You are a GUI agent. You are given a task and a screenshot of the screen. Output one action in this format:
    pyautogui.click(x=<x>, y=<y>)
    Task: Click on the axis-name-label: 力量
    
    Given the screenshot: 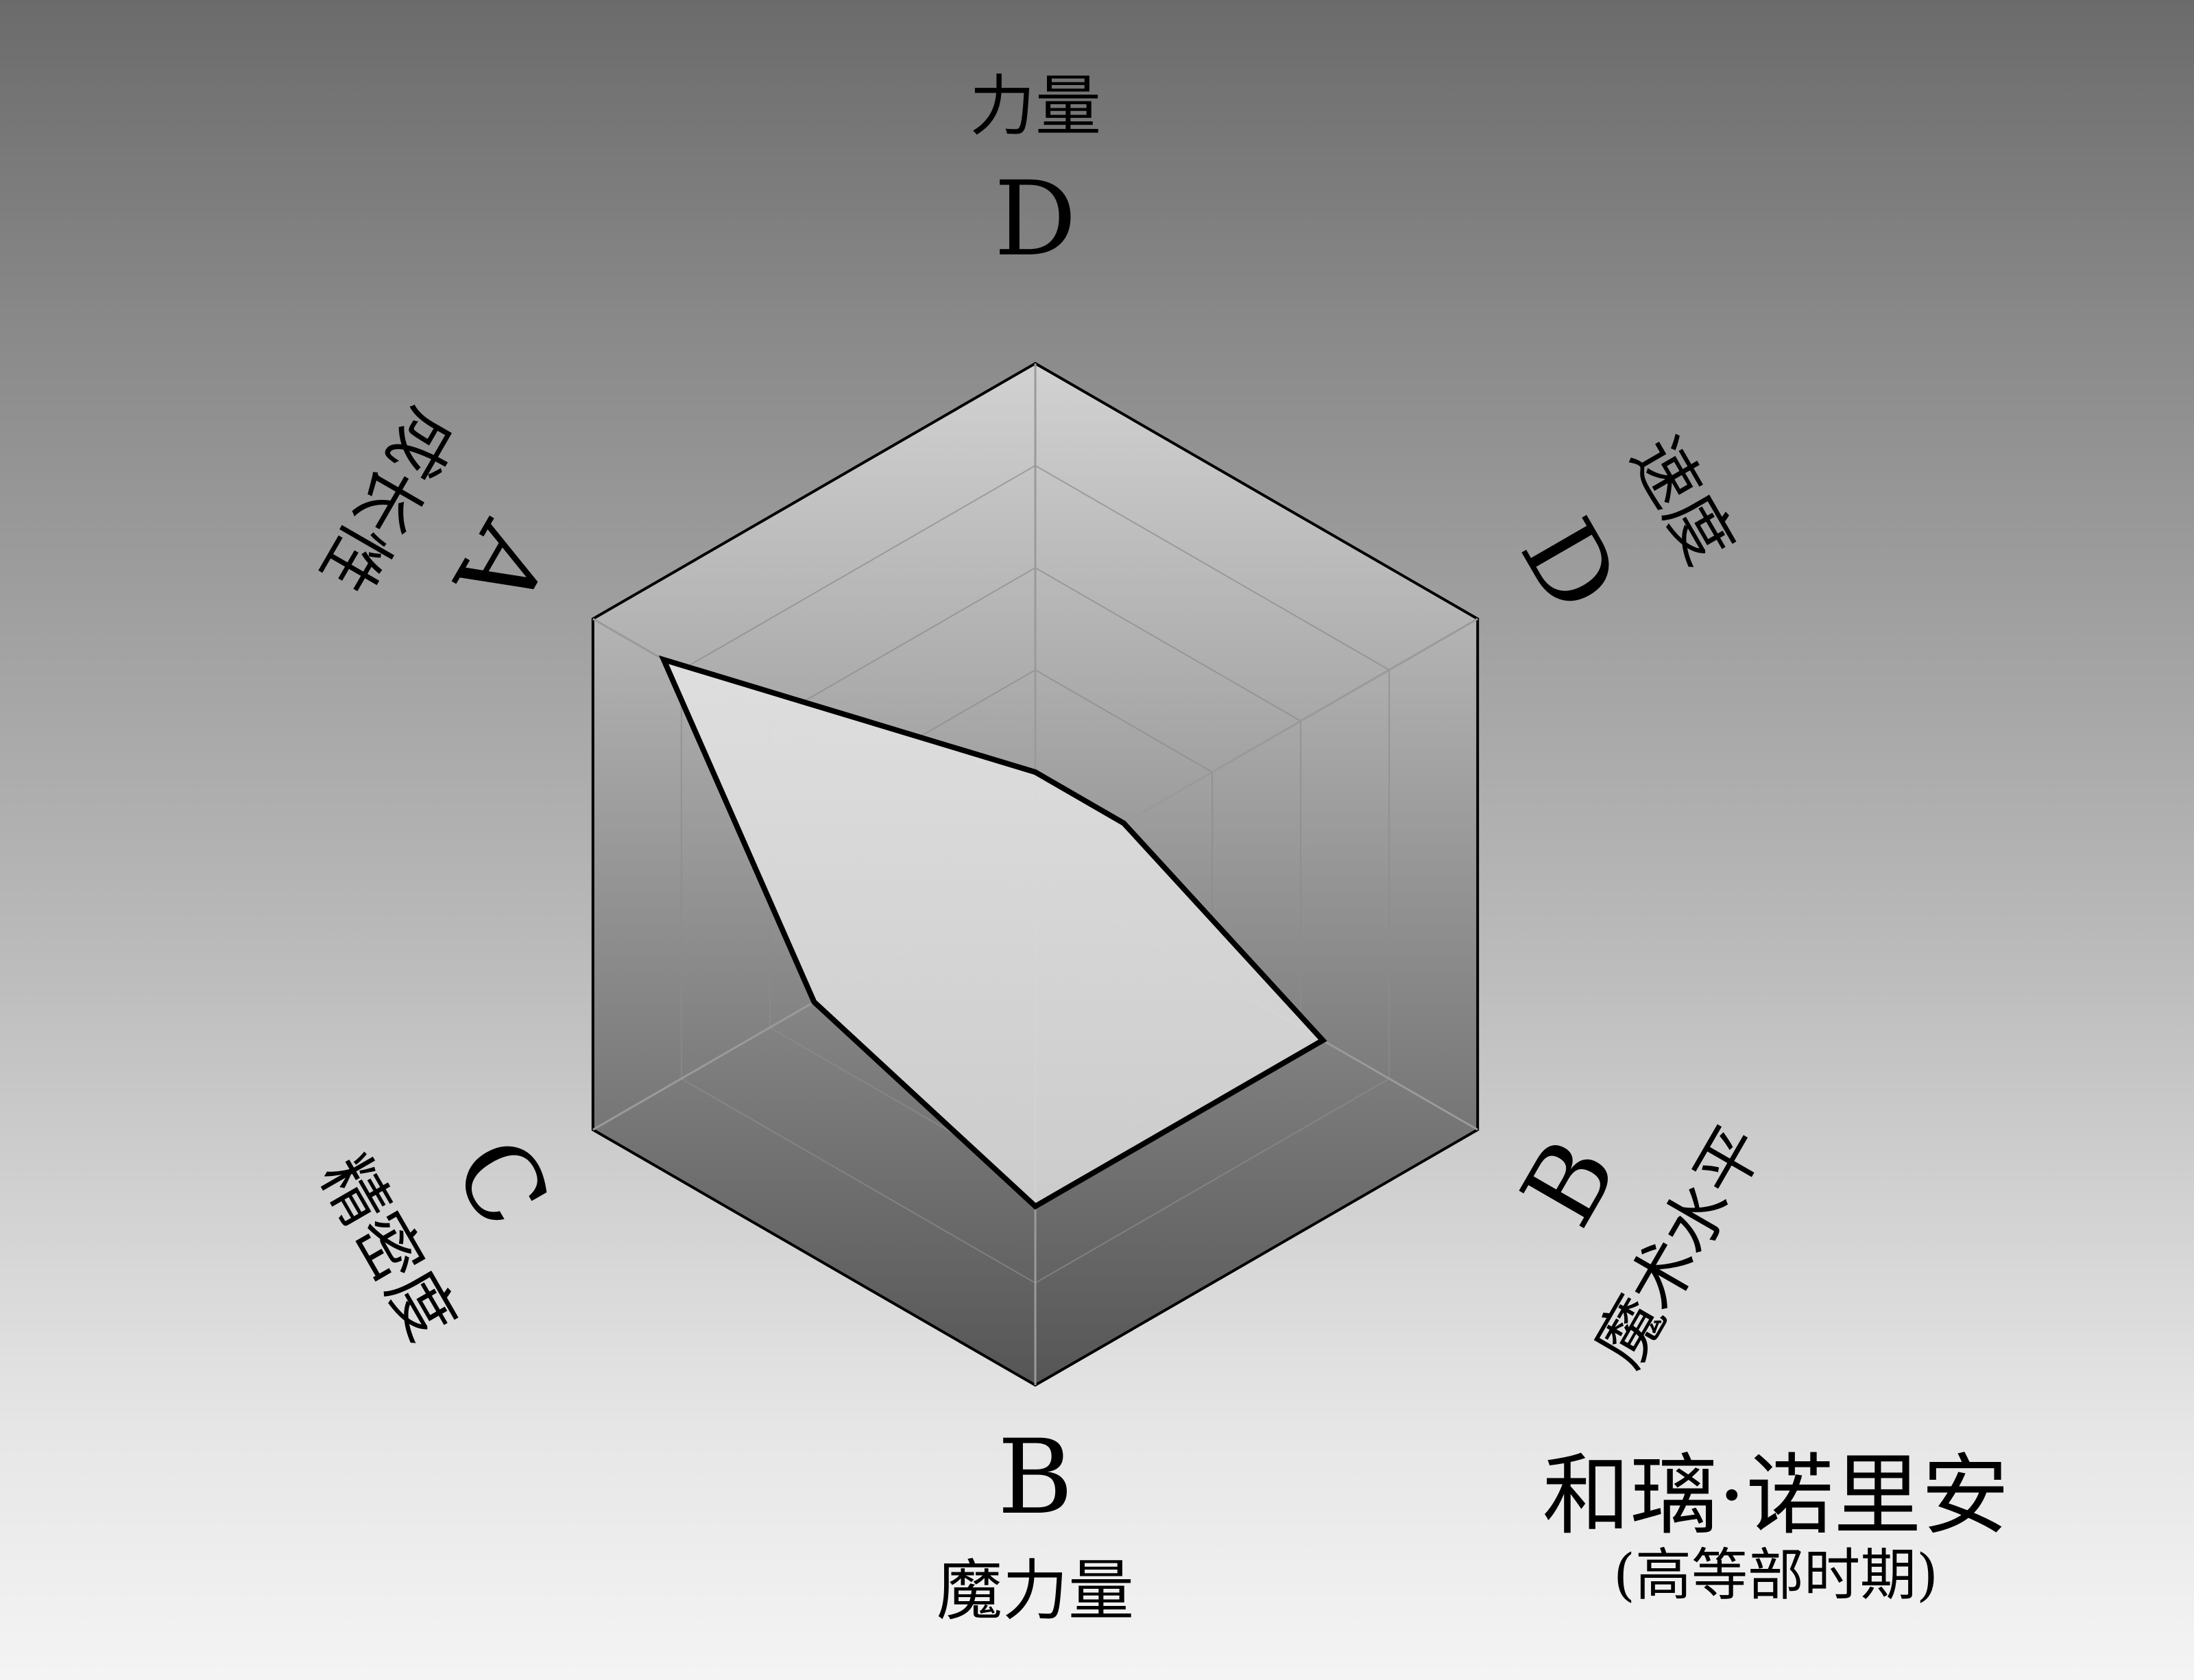 What is the action you would take?
    pyautogui.click(x=1035, y=106)
    